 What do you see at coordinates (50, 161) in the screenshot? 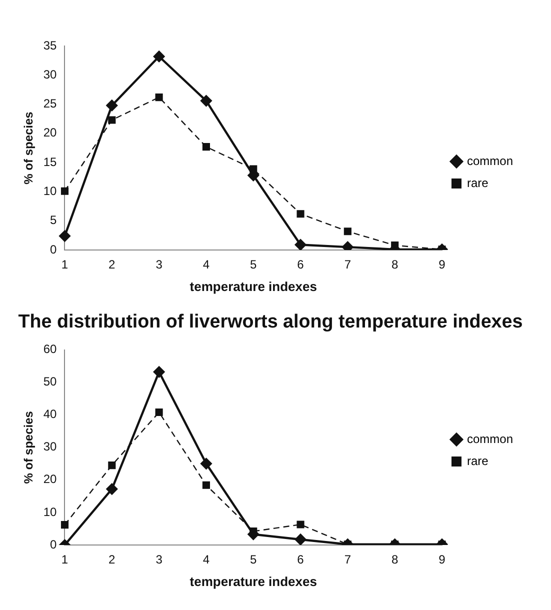
I see `y-tick-label: 15` at bounding box center [50, 161].